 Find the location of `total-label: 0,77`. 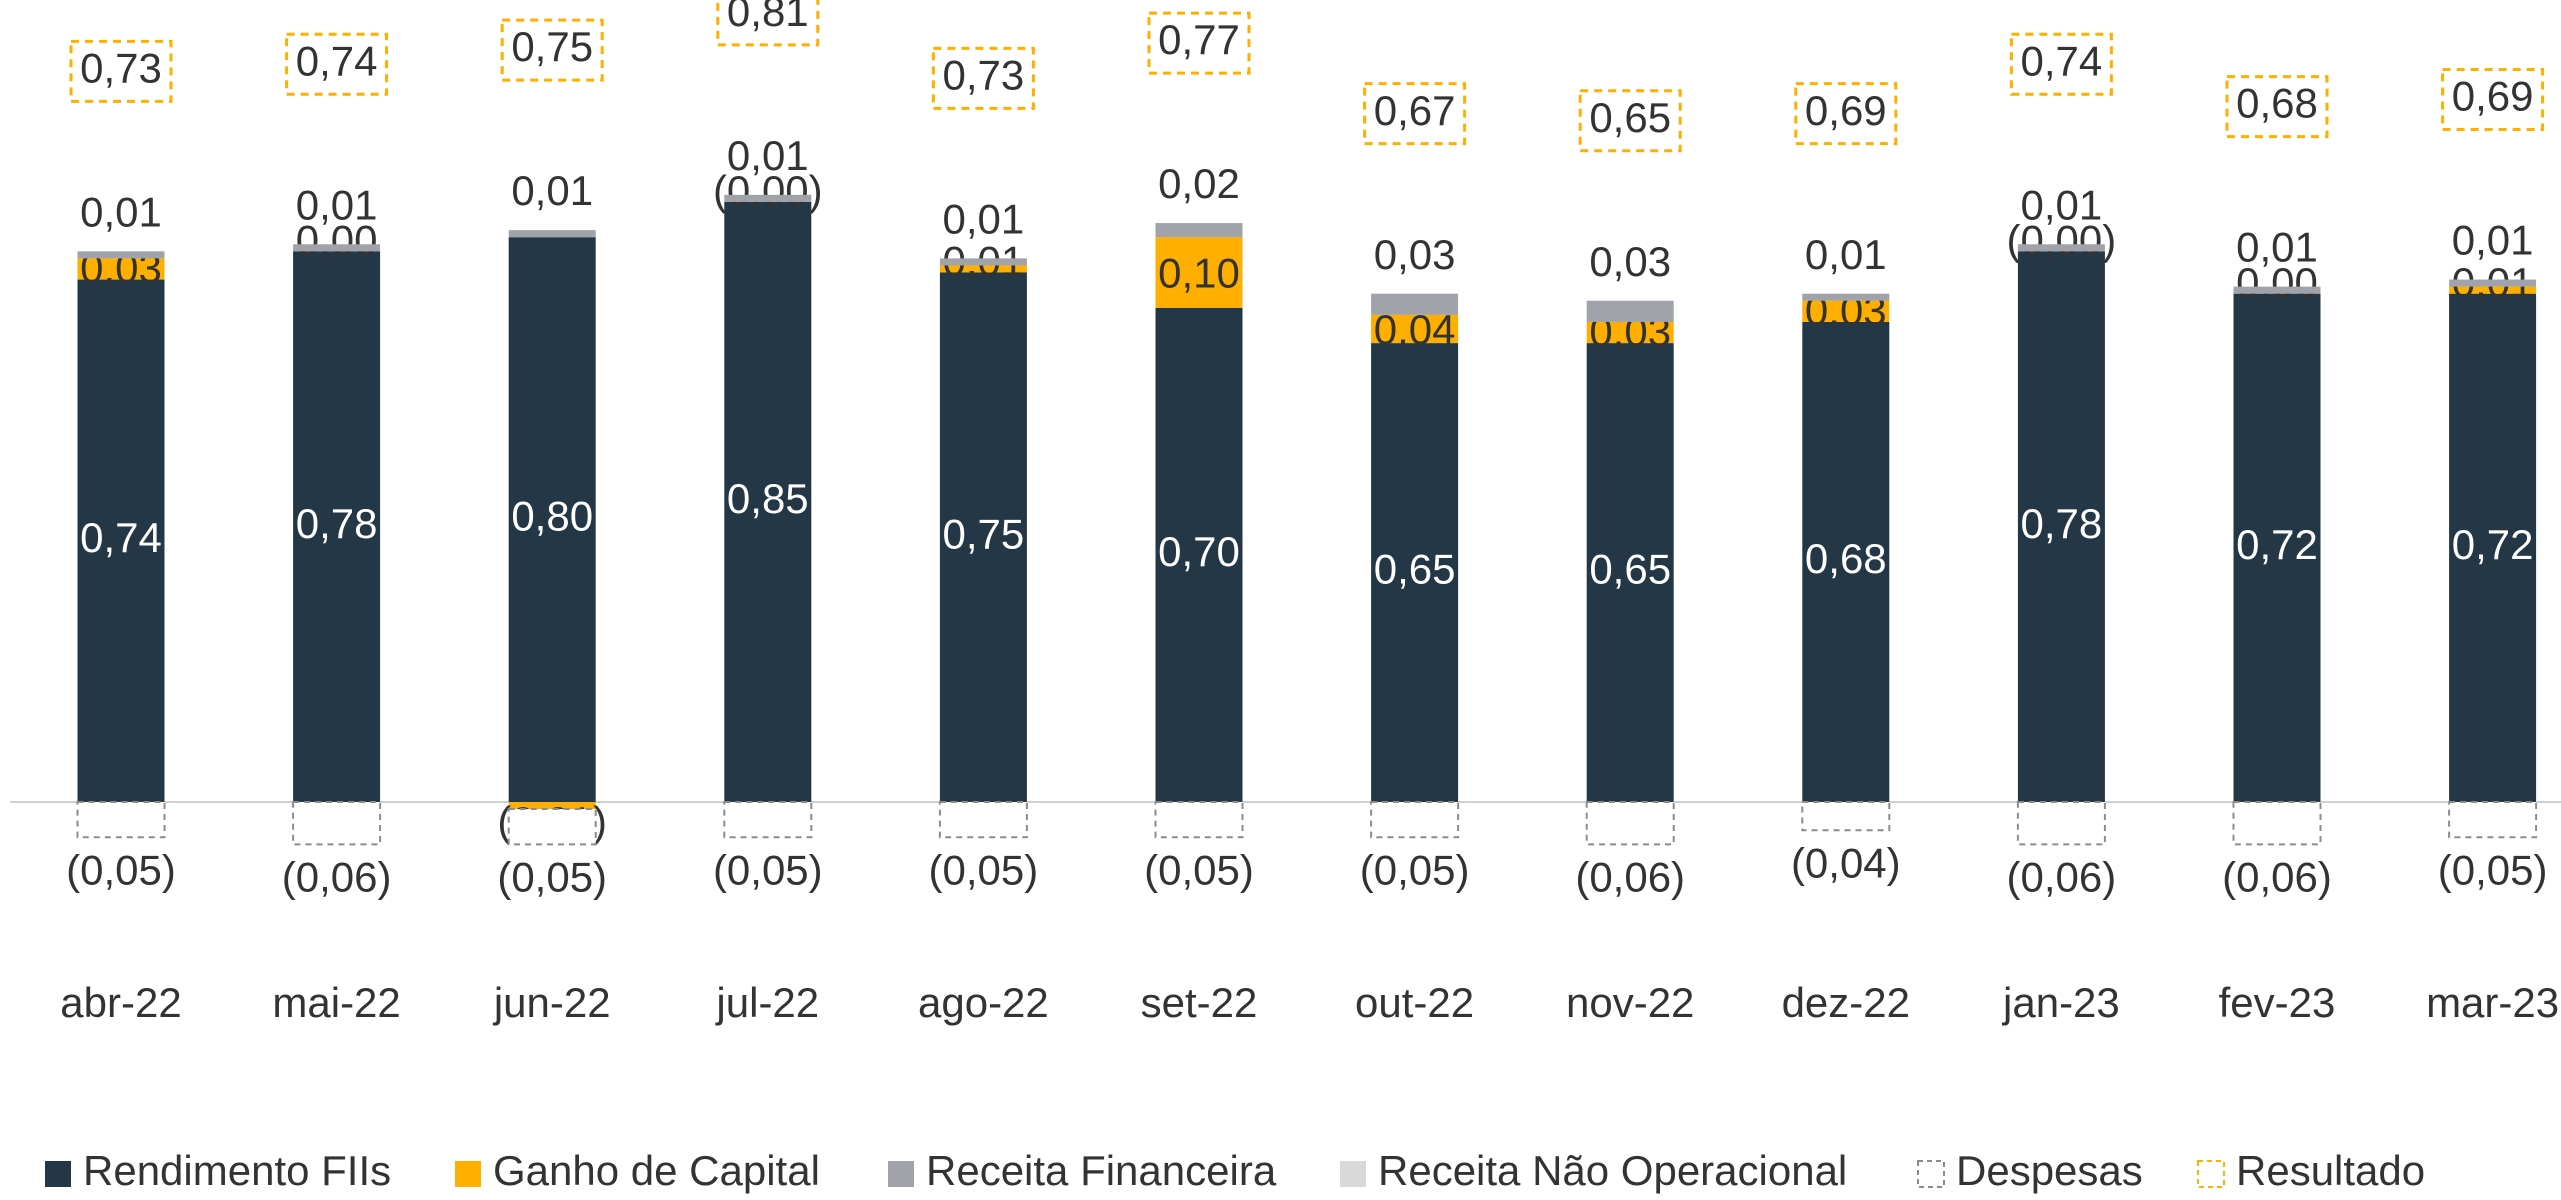

total-label: 0,77 is located at coordinates (1199, 39).